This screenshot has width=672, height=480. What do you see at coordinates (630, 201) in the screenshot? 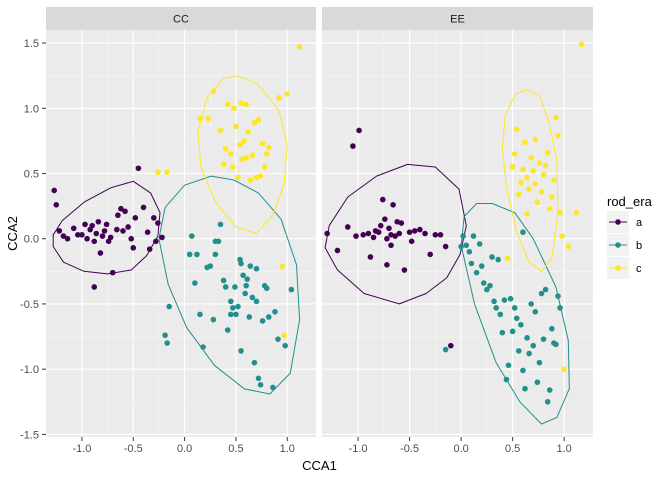
I see `legend-title: rod_era` at bounding box center [630, 201].